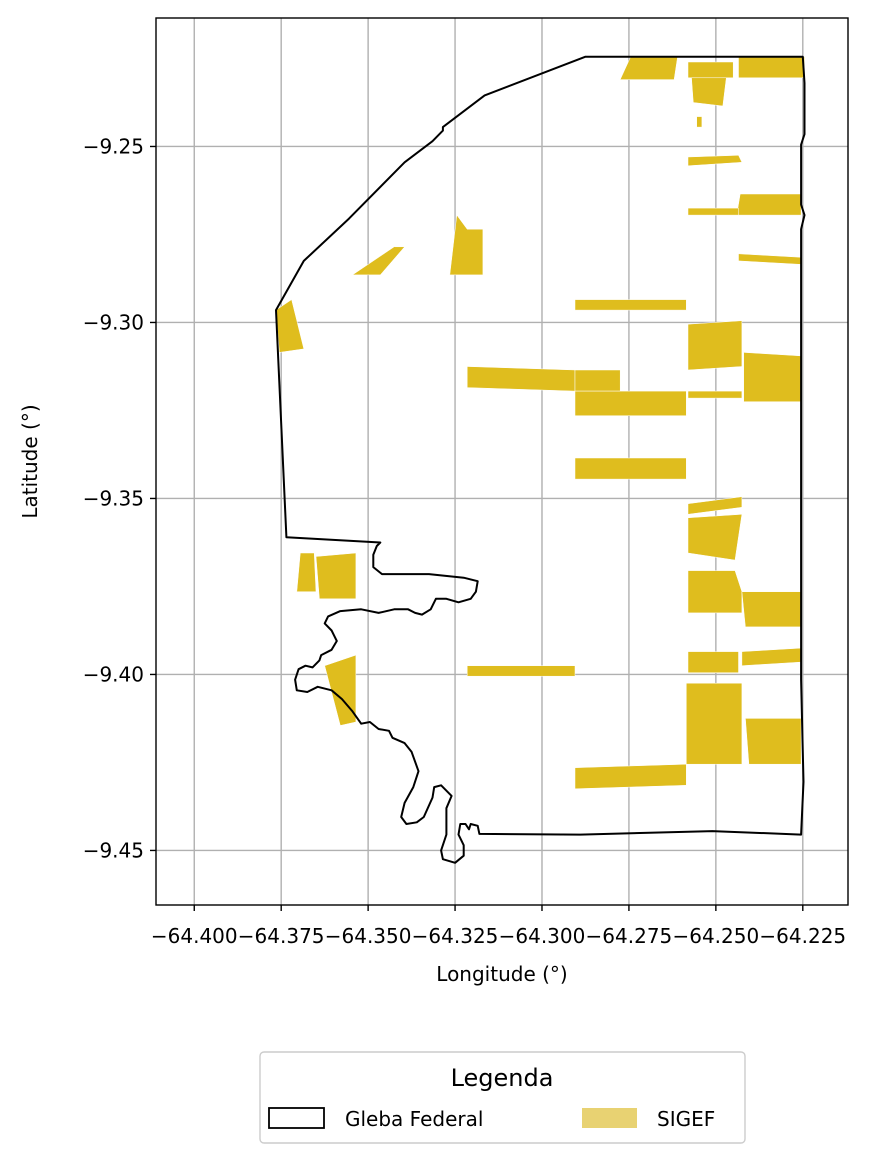  Describe the element at coordinates (30, 461) in the screenshot. I see `y-axis-label: Latitude (°)` at that location.